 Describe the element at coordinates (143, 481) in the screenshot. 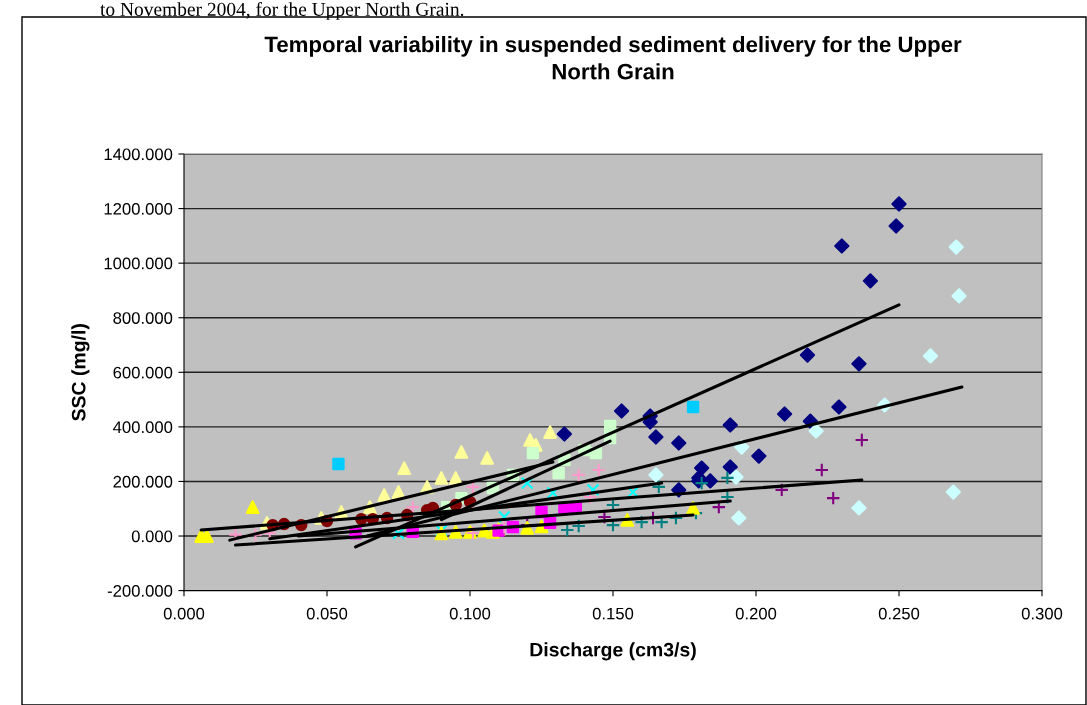

I see `y-tick-label: 200.000` at that location.